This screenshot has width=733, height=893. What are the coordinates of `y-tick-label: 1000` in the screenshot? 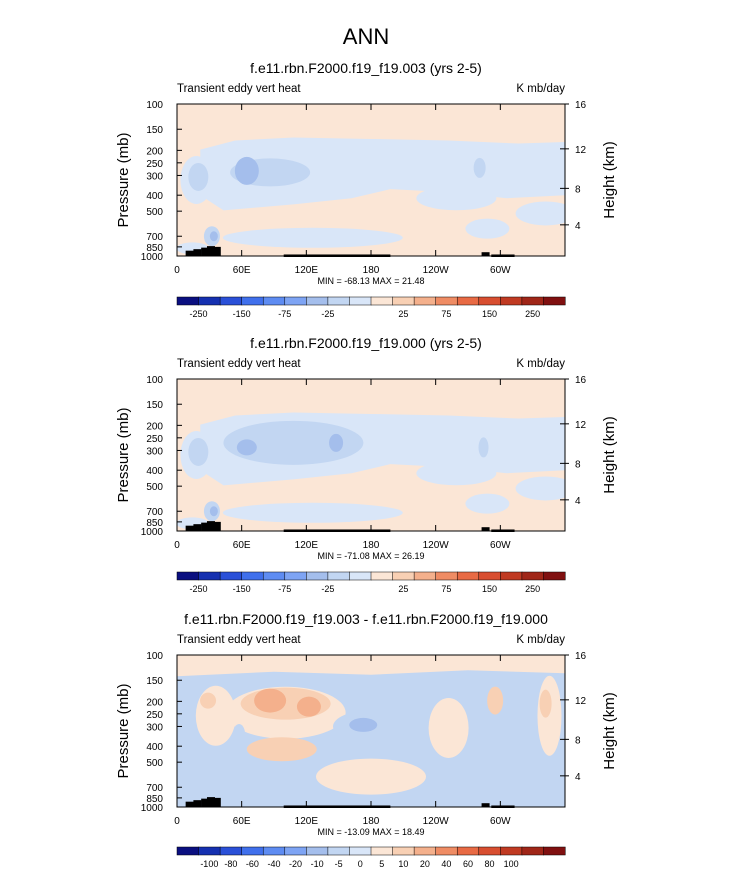 It's located at (152, 532).